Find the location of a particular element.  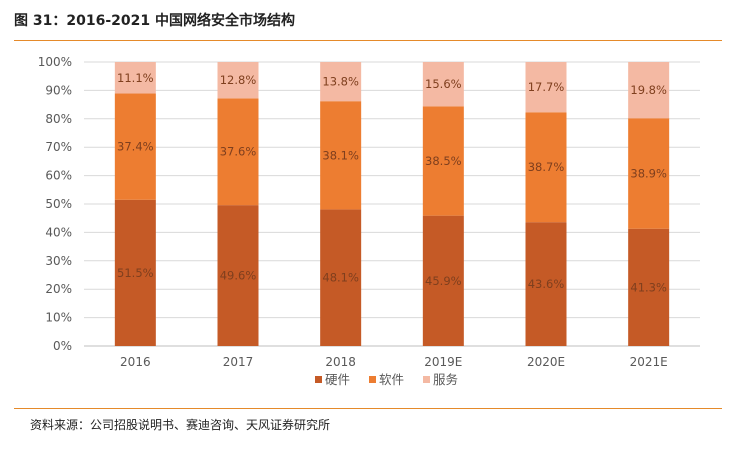

data-label: 48.1% is located at coordinates (340, 278).